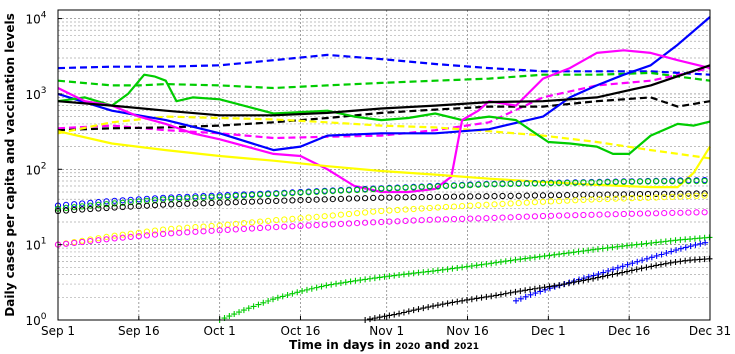  I want to click on x-tick-label: Nov 16, so click(467, 331).